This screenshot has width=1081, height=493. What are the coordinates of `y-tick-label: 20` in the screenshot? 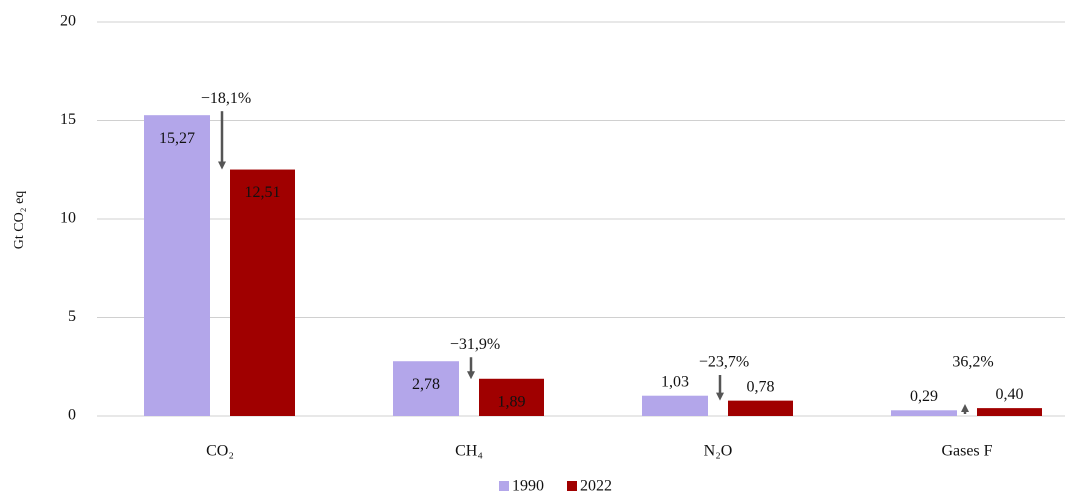 It's located at (68, 21).